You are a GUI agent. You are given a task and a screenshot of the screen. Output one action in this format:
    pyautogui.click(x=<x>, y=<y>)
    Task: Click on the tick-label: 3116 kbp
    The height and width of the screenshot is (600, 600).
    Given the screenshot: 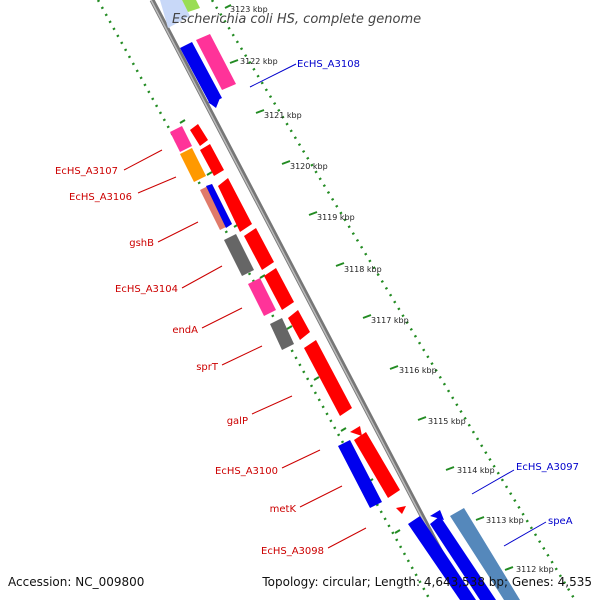 What is the action you would take?
    pyautogui.click(x=418, y=370)
    